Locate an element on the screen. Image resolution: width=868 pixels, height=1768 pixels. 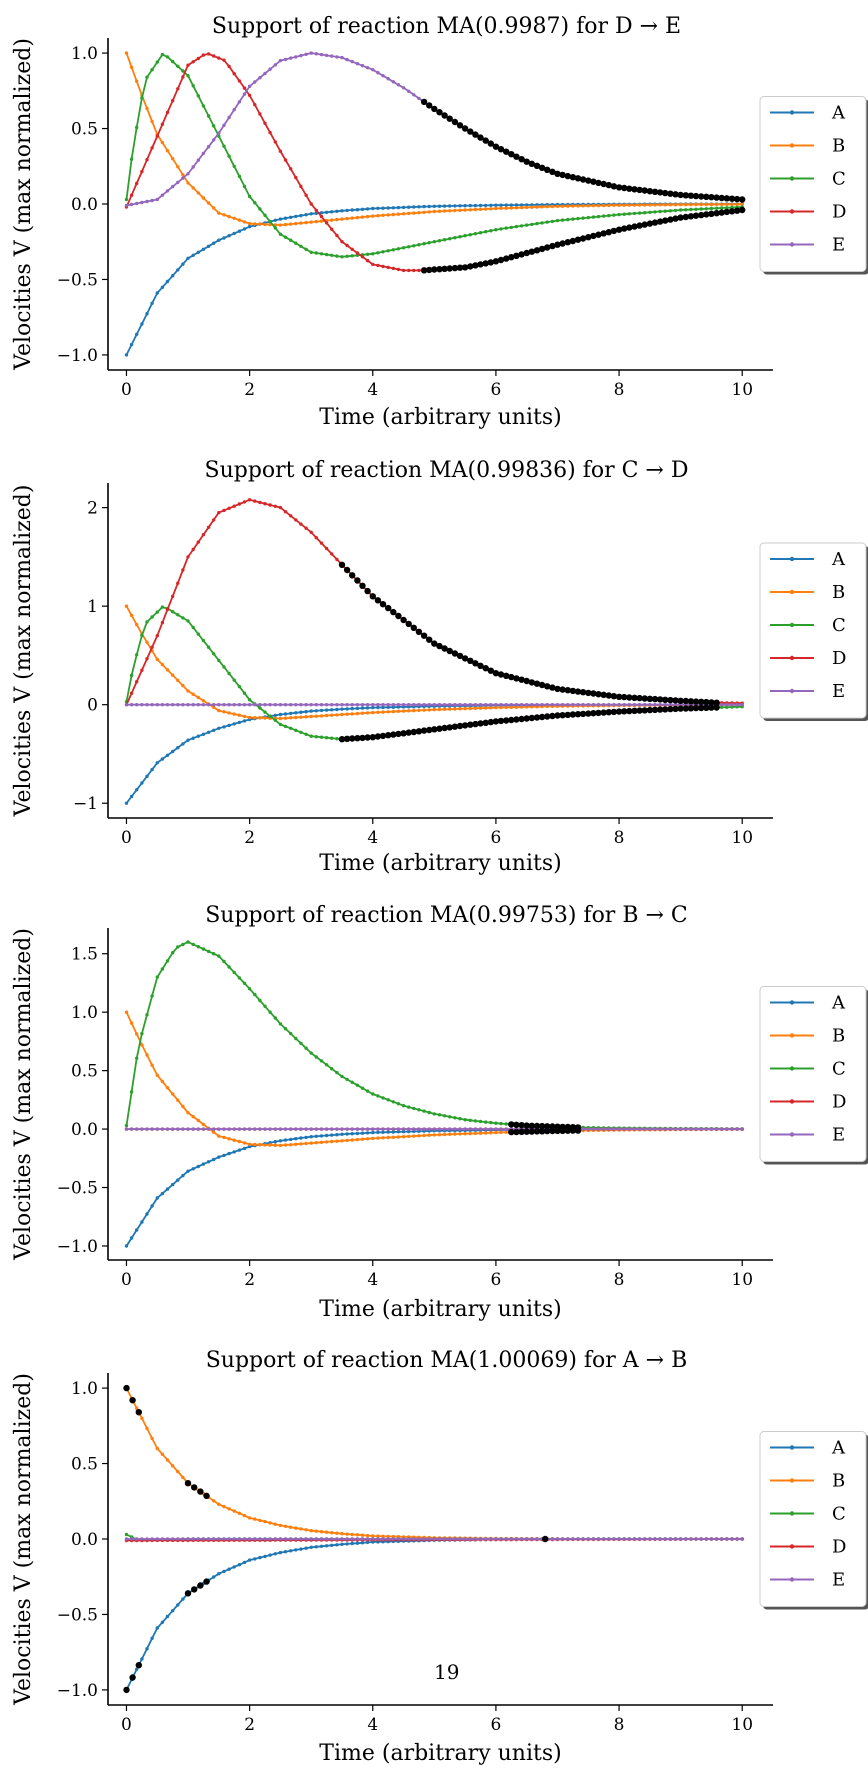
legend-box is located at coordinates (813, 1519).